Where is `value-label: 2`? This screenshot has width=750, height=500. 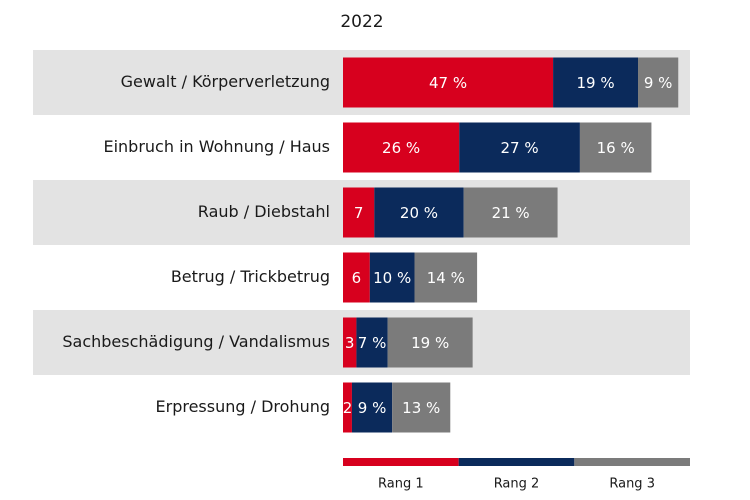
value-label: 2 is located at coordinates (348, 408).